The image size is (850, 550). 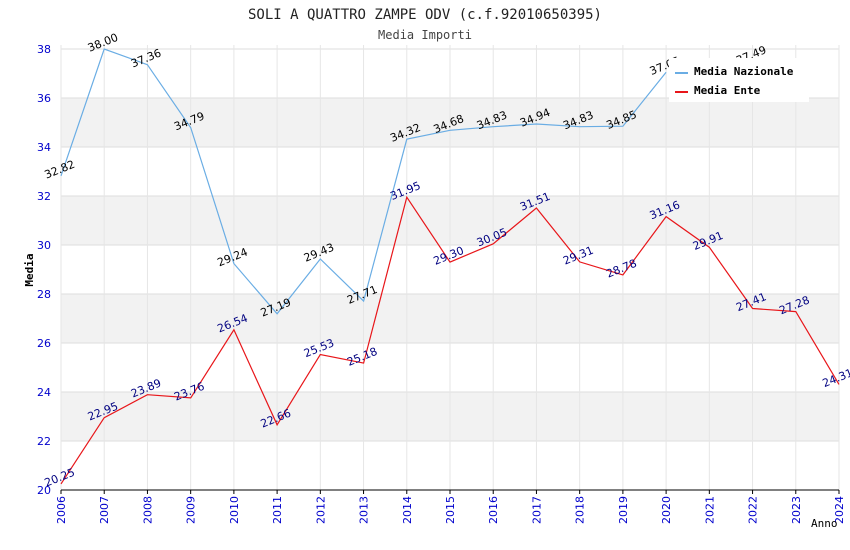 What do you see at coordinates (44, 490) in the screenshot?
I see `y-tick-label-20: 20` at bounding box center [44, 490].